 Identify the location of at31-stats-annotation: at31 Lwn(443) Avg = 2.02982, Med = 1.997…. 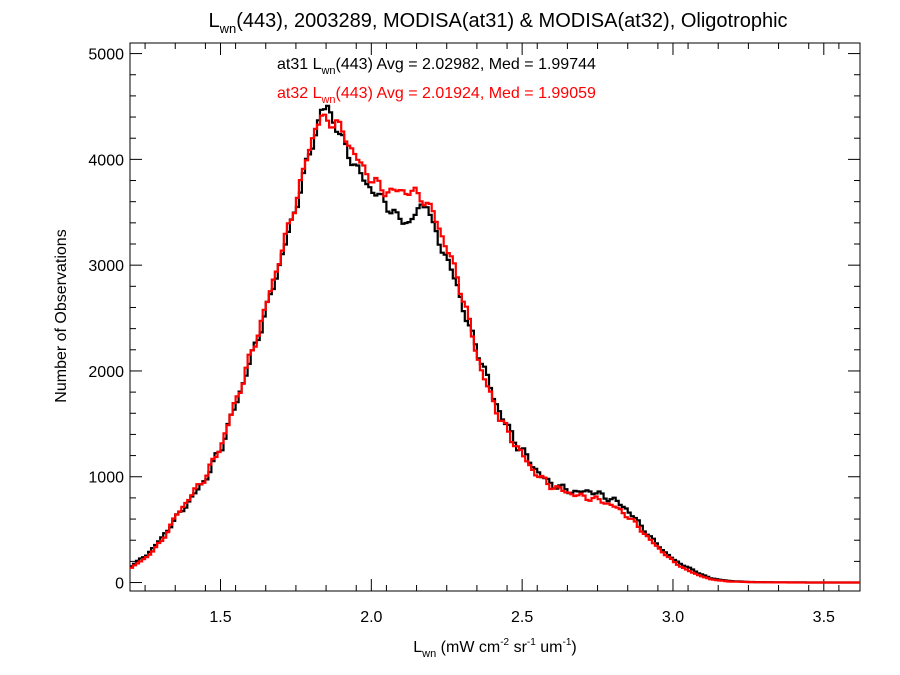
(436, 66).